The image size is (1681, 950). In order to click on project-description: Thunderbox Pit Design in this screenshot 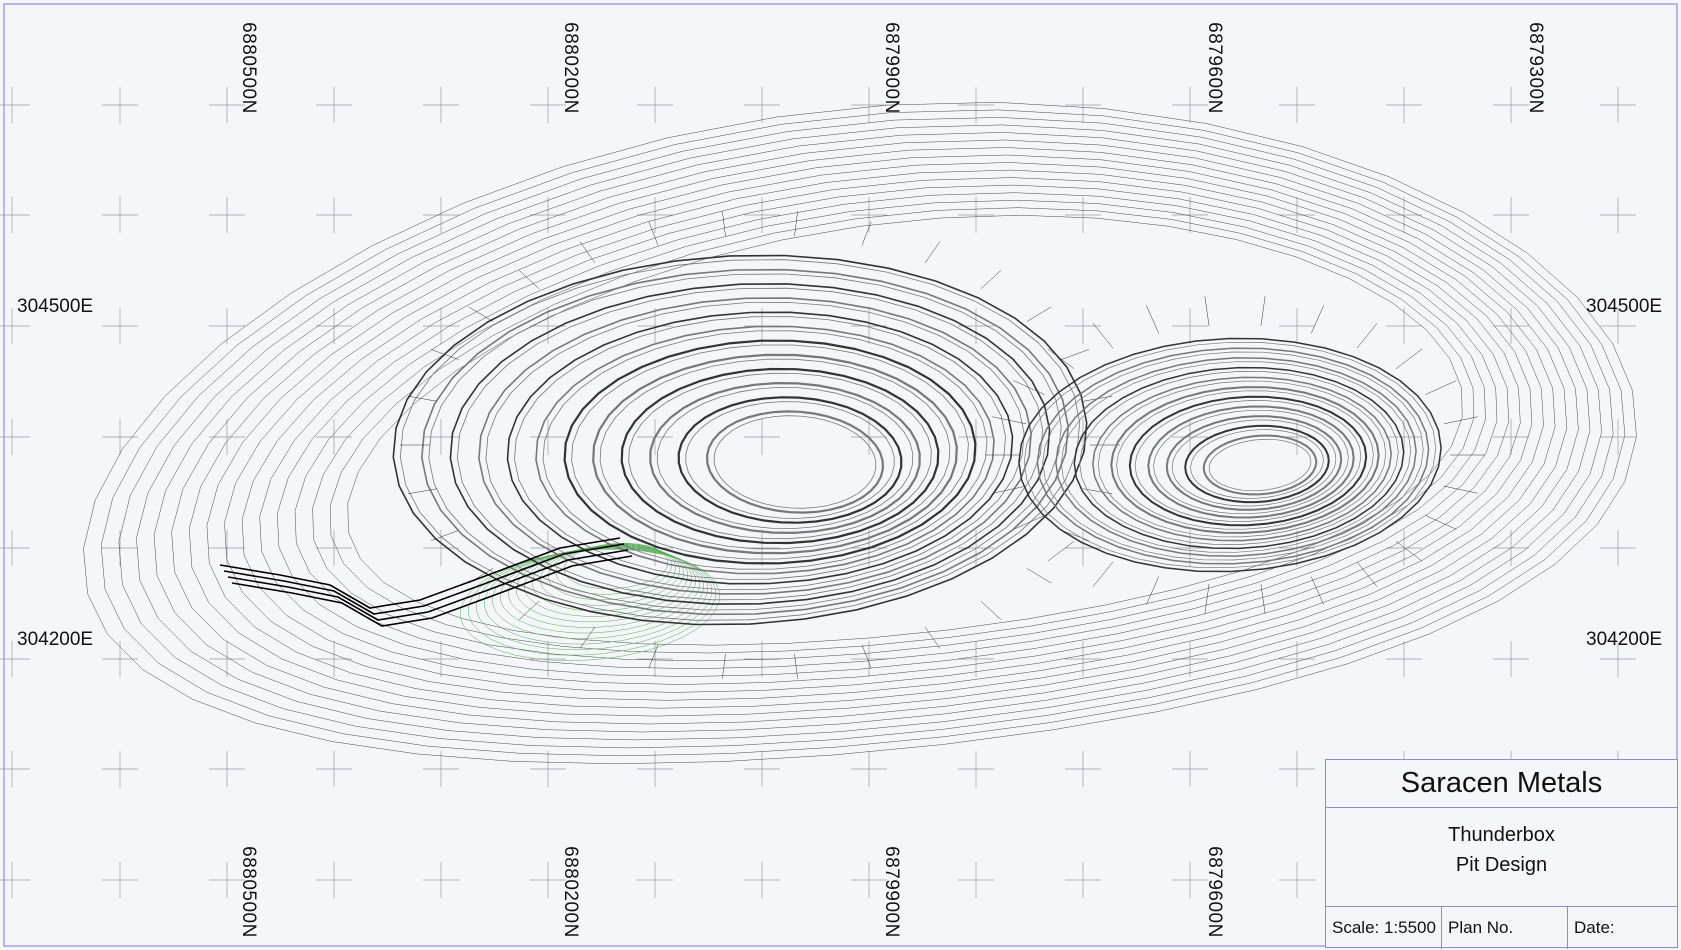, I will do `click(1501, 857)`.